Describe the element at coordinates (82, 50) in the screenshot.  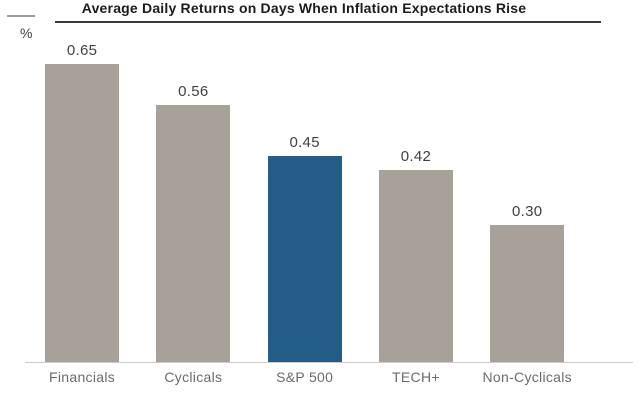
I see `bar-value-label: 0.65` at that location.